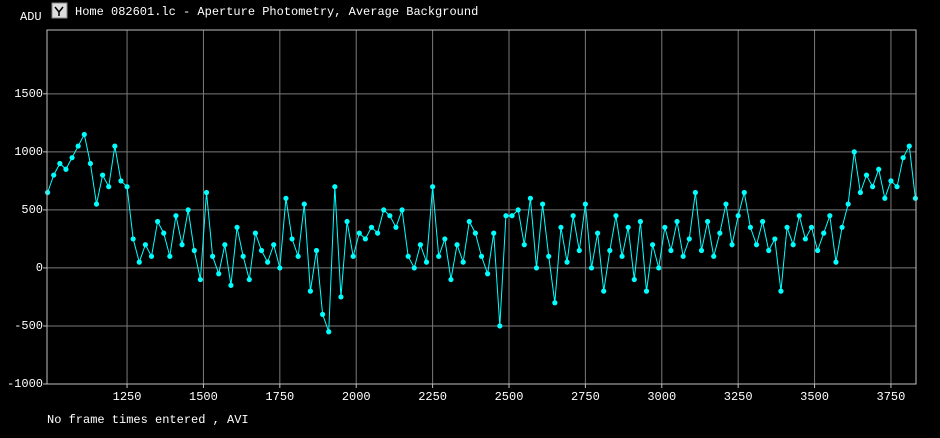  What do you see at coordinates (814, 397) in the screenshot?
I see `x-tick-label: 3500` at bounding box center [814, 397].